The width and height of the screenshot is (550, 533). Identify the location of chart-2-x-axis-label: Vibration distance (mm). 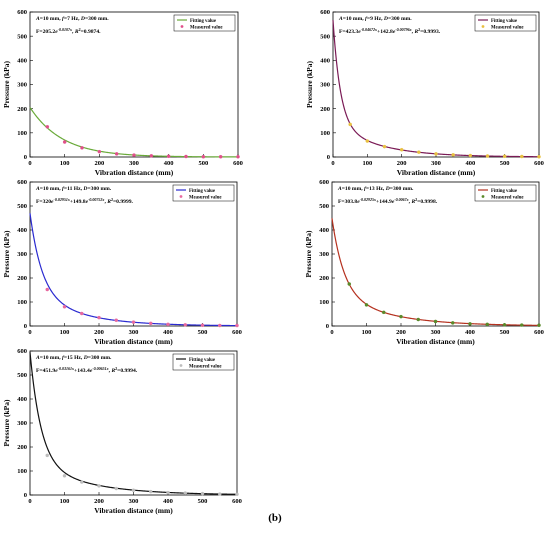
(436, 172).